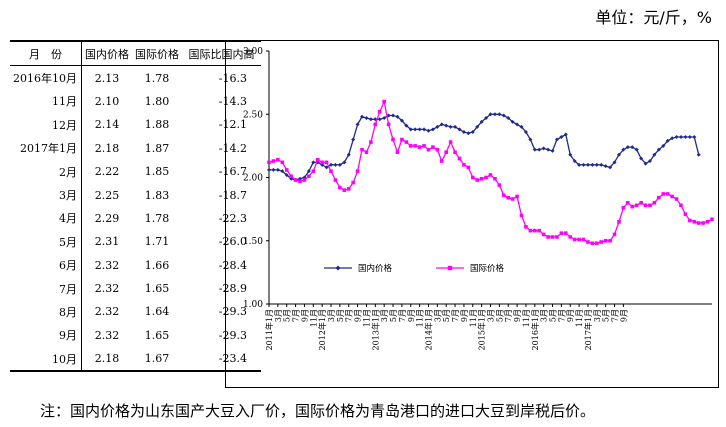  What do you see at coordinates (428, 329) in the screenshot?
I see `x-tick-label: 2014年1月` at bounding box center [428, 329].